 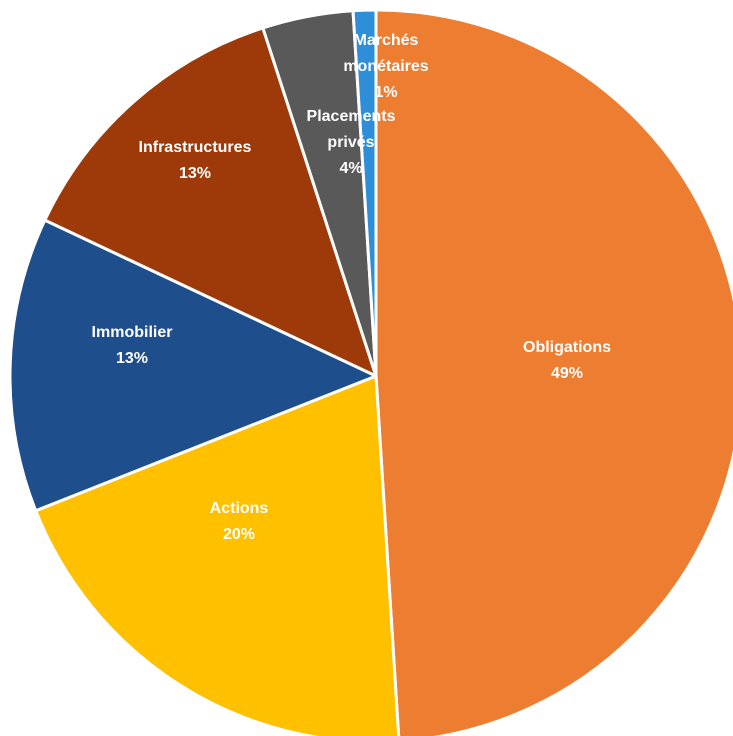 I want to click on slice-label-text: Placements privés 4%, so click(x=351, y=142).